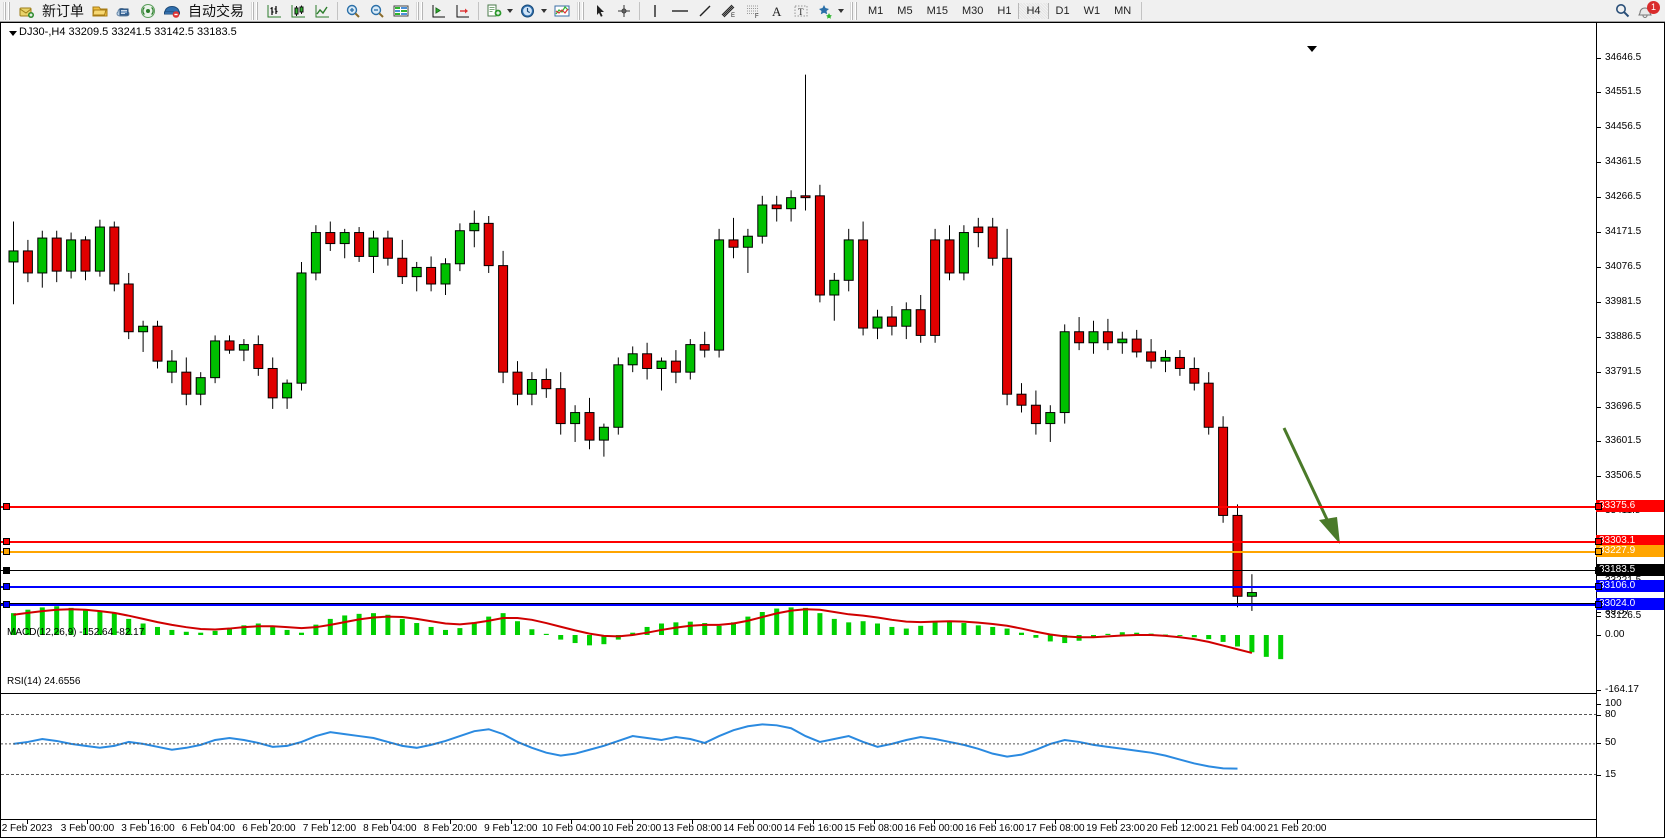  Describe the element at coordinates (905, 10) in the screenshot. I see `timeframe-m5: M5` at that location.